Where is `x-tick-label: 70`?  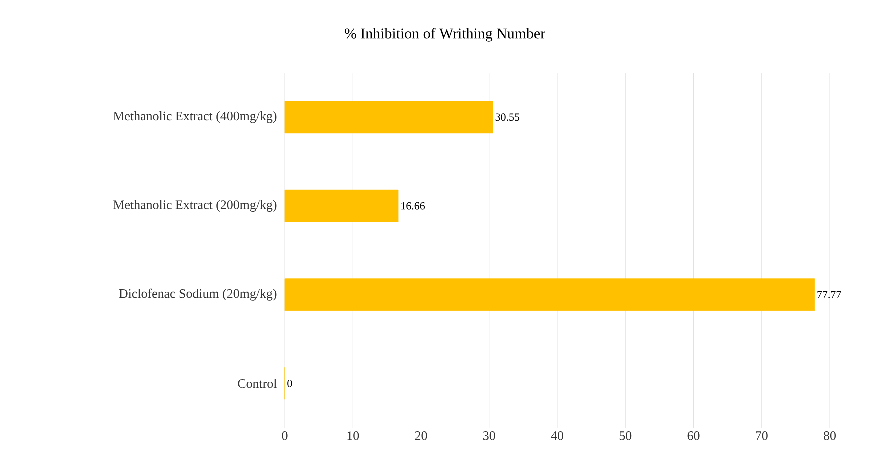
x-tick-label: 70 is located at coordinates (762, 436).